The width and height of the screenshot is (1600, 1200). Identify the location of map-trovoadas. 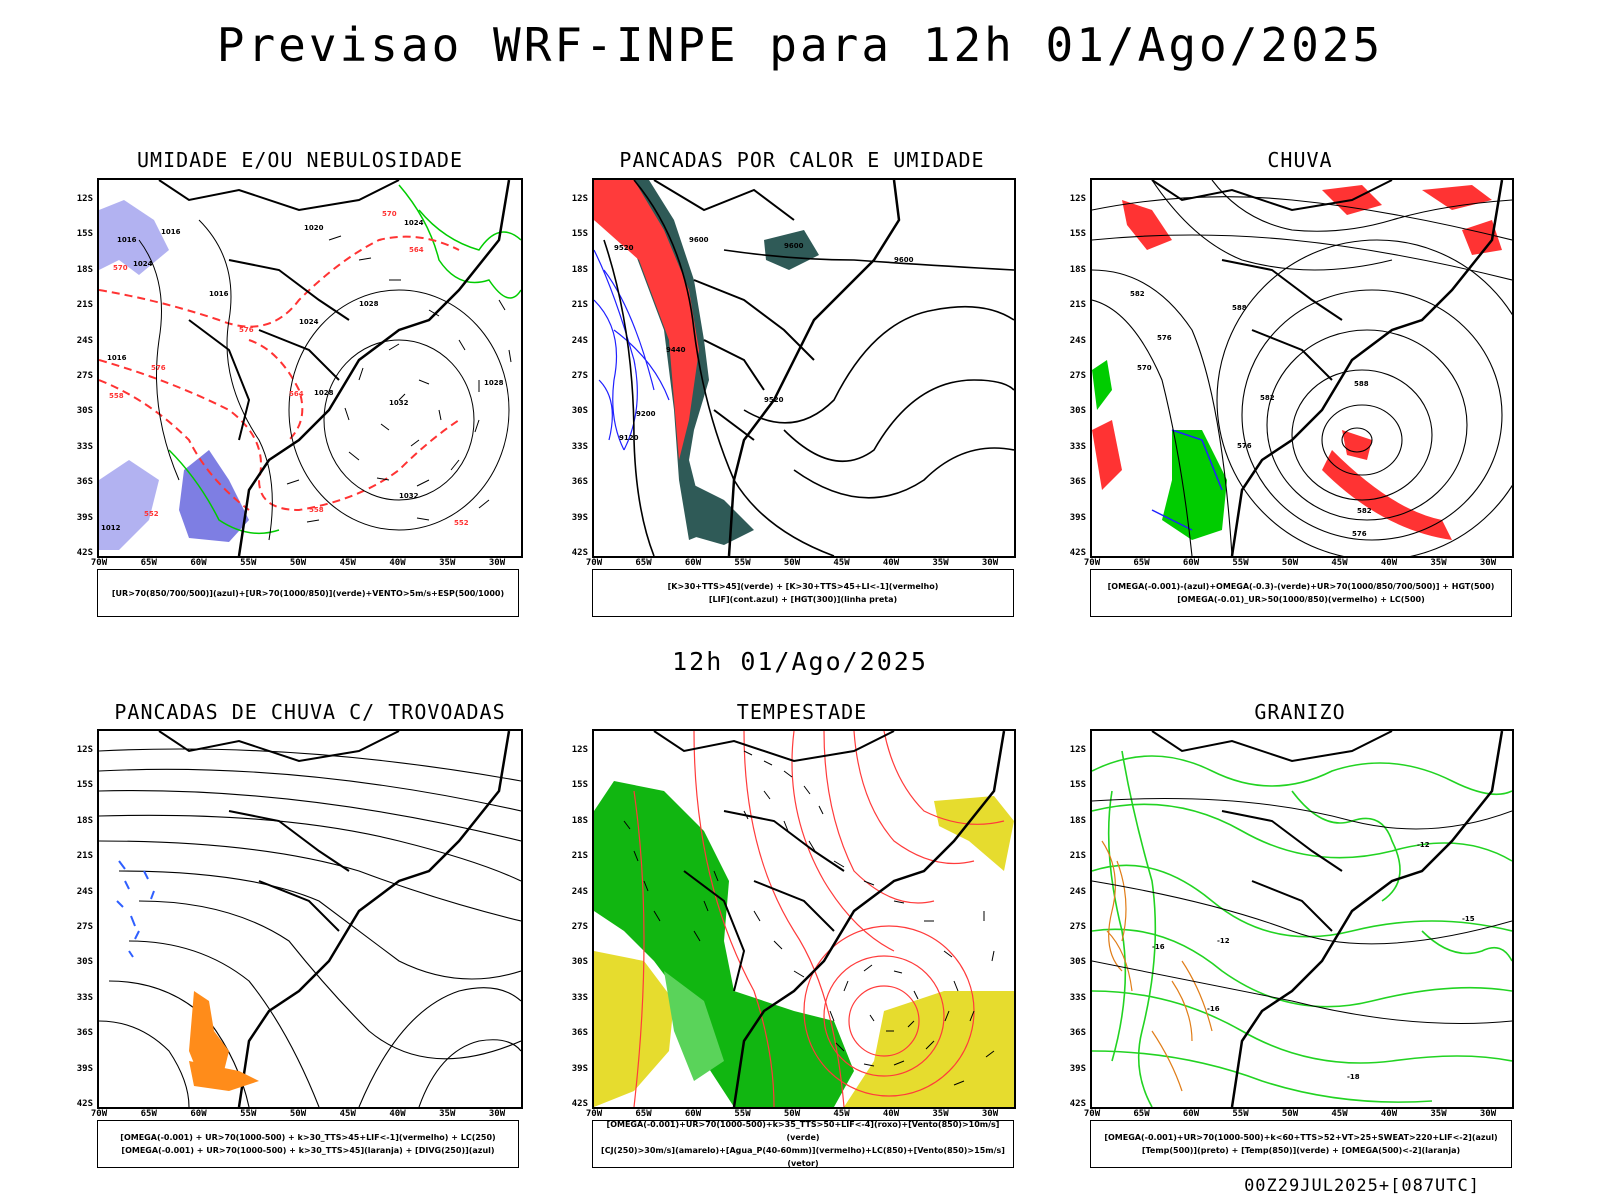
(310, 919).